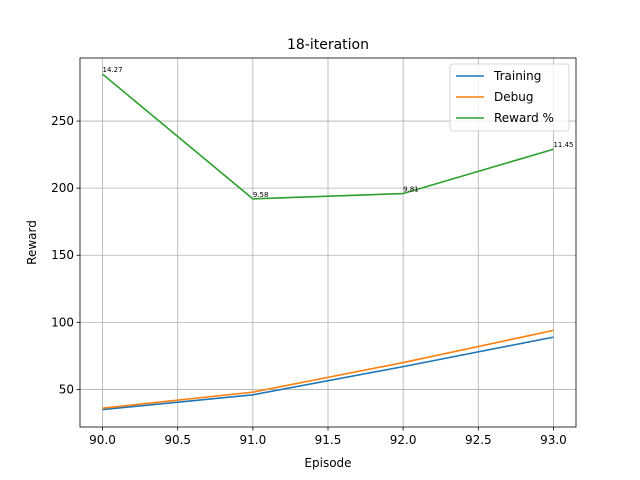  I want to click on y-axis-ticks: 50 100 150 200 250, so click(65, 255).